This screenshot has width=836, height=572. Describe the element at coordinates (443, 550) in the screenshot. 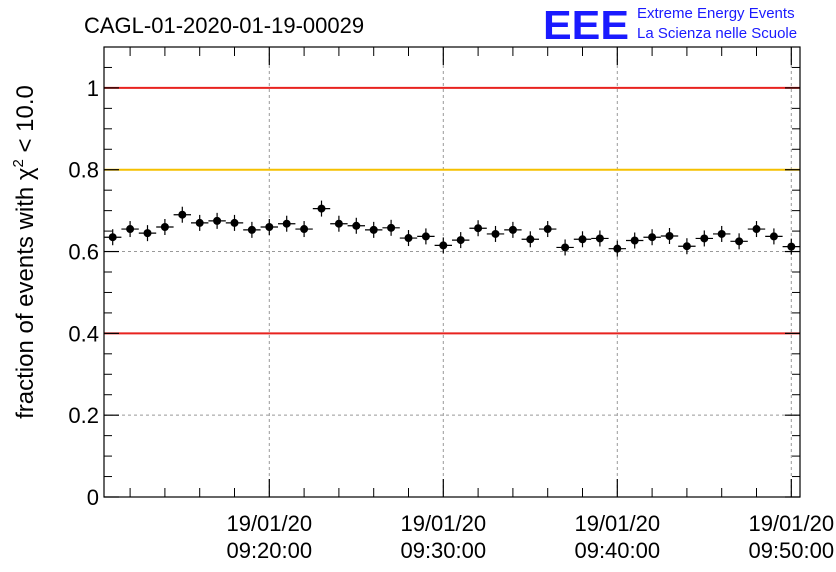

I see `x-tick-label-time: 09:30:00` at that location.